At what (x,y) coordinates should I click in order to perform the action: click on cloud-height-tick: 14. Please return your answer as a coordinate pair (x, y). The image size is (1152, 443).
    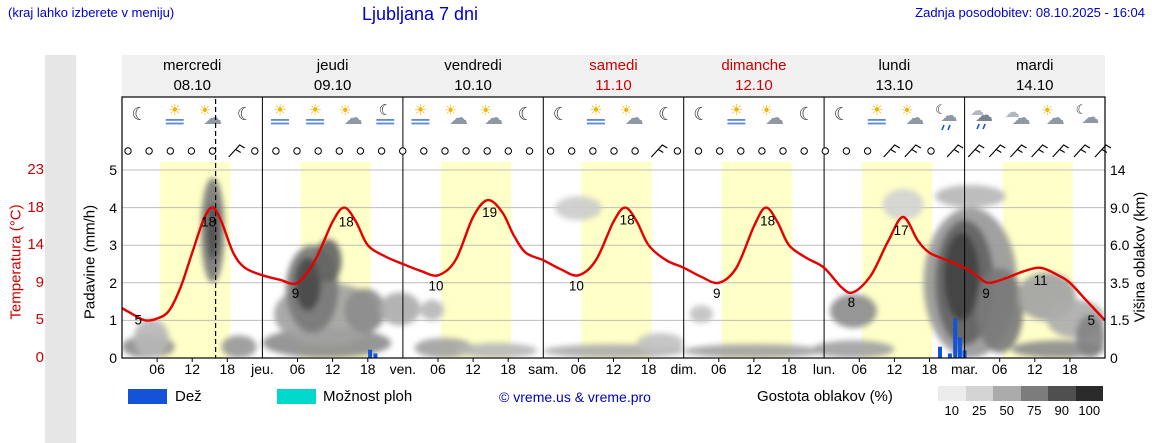
    Looking at the image, I should click on (1118, 170).